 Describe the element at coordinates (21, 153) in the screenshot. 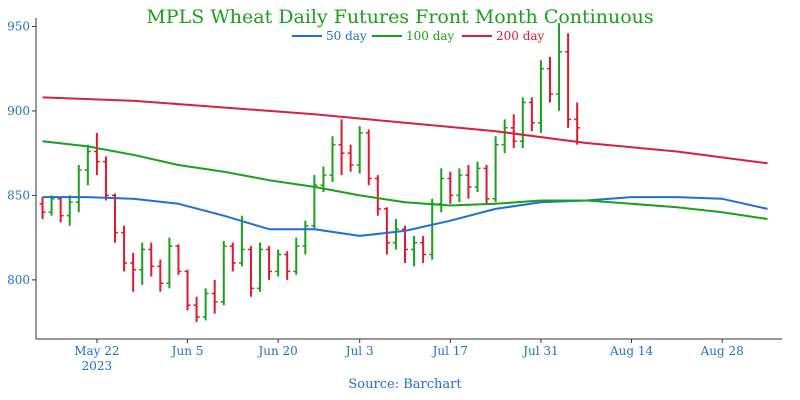

I see `y-axis-ticks: 800 850 900 950` at that location.